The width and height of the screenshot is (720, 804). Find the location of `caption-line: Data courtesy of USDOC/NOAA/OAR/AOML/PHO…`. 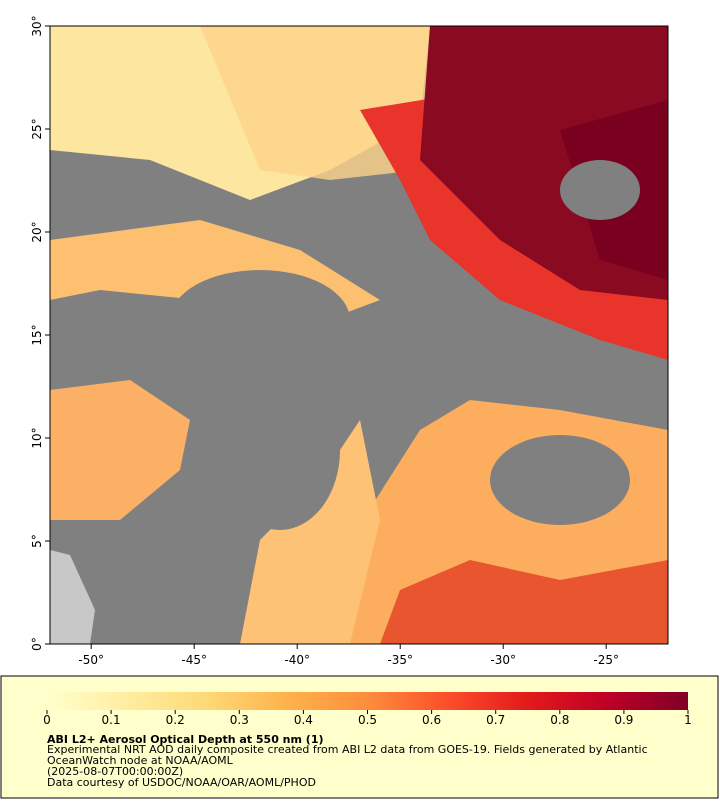

caption-line: Data courtesy of USDOC/NOAA/OAR/AOML/PHO… is located at coordinates (181, 782).